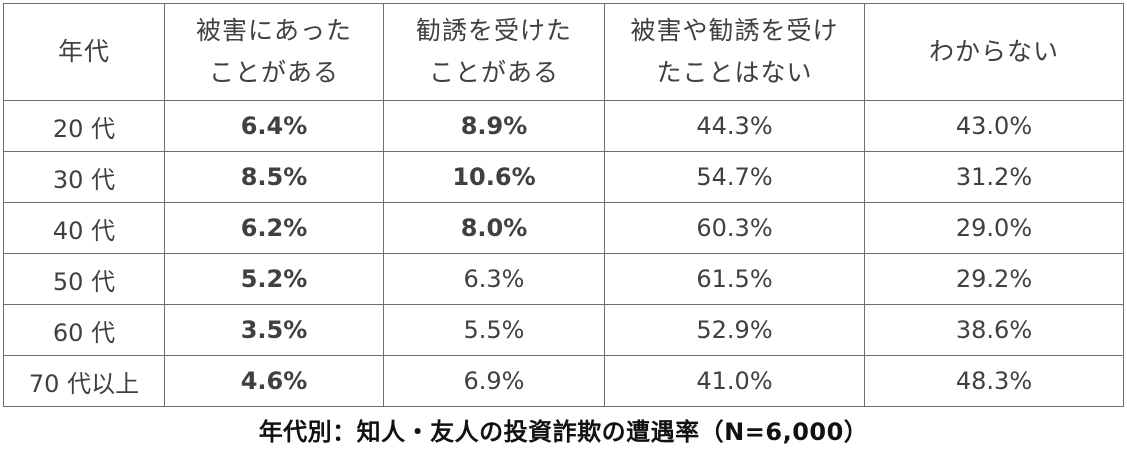  I want to click on table-row: 20 代 6.4% 8.9% 44.3% 43.0%, so click(563, 126).